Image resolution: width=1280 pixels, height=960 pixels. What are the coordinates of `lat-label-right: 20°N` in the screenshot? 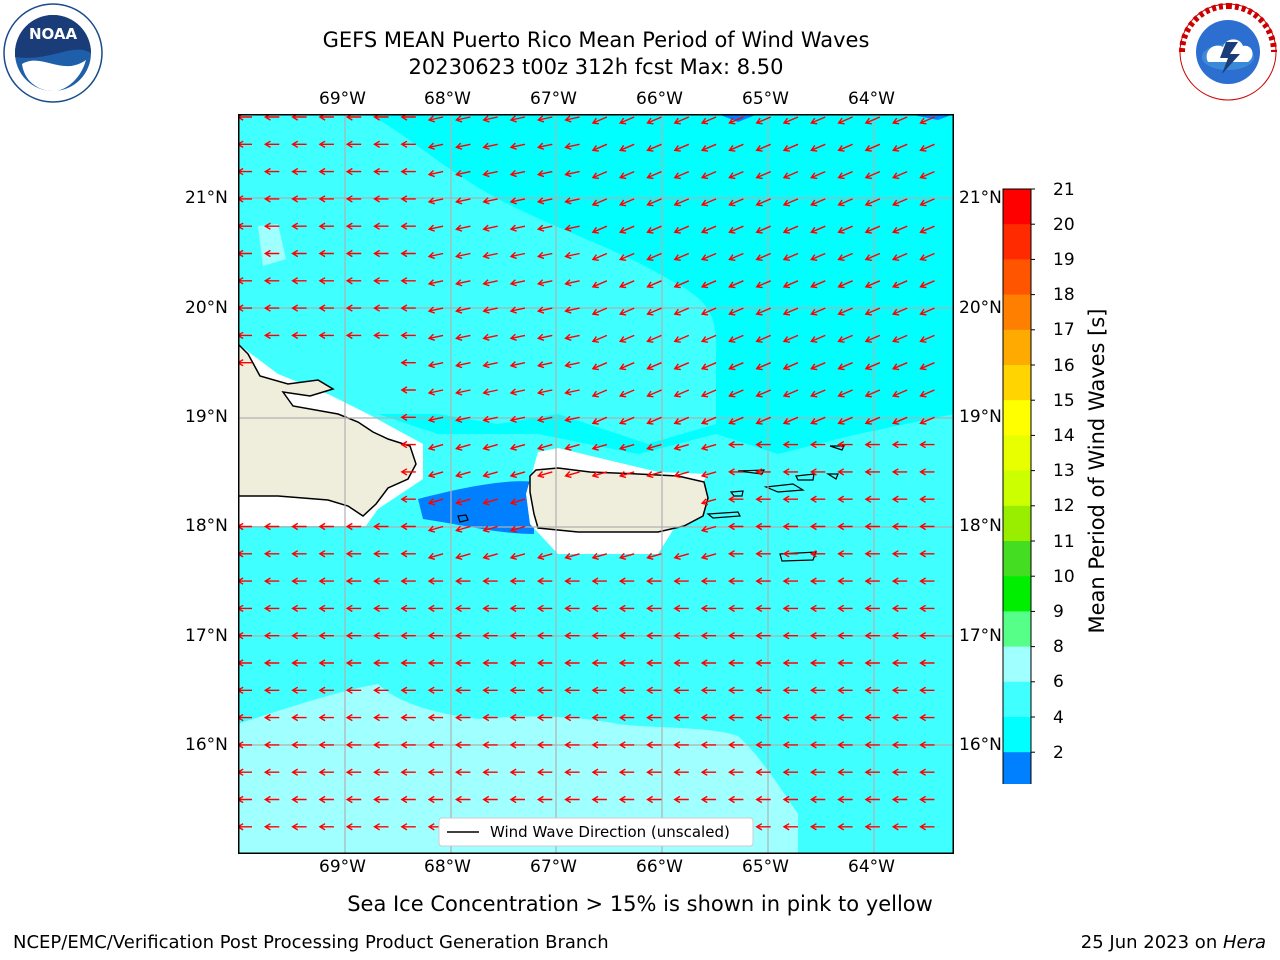 It's located at (980, 308).